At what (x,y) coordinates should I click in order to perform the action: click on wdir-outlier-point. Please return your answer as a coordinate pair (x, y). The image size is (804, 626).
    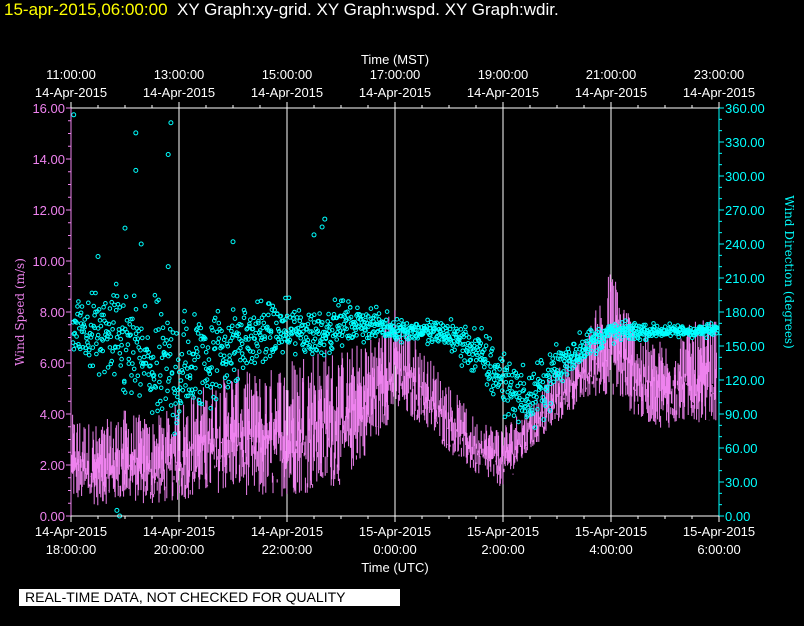
    Looking at the image, I should click on (141, 244).